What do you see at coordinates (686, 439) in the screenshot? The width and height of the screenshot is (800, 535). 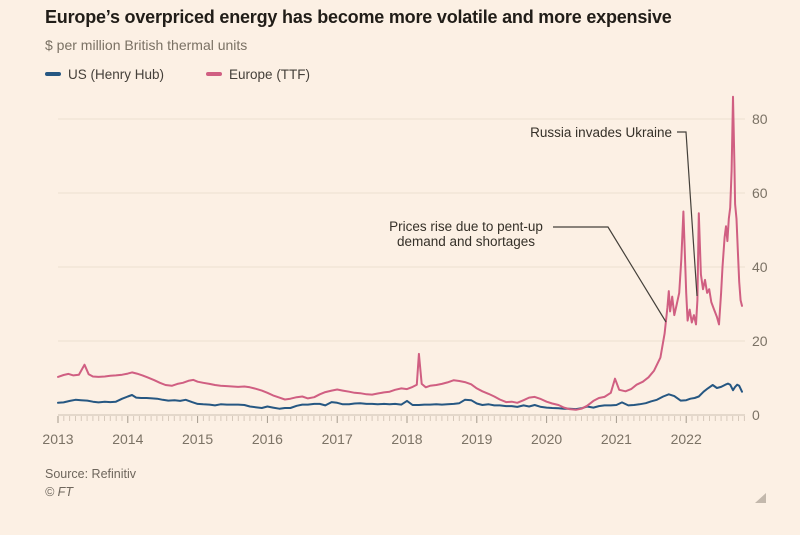 I see `x-axis-label-2022: 2022` at bounding box center [686, 439].